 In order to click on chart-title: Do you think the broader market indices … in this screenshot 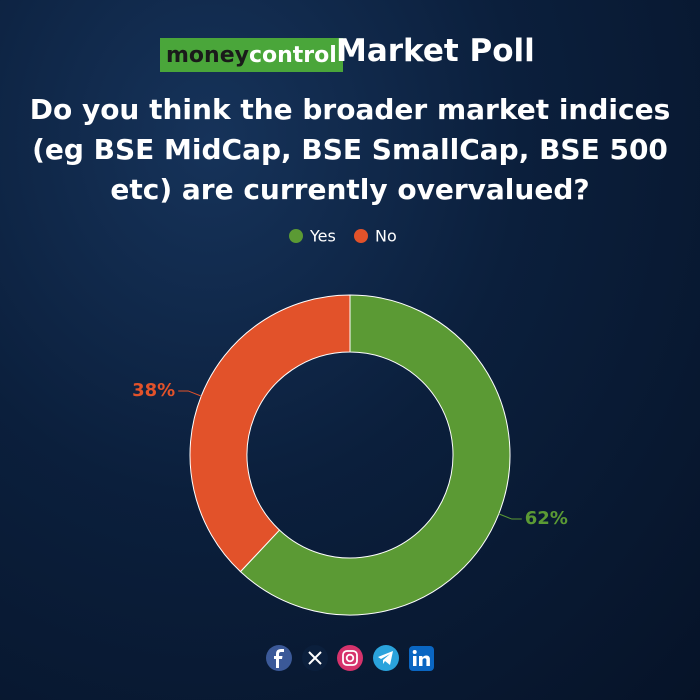, I will do `click(350, 149)`.